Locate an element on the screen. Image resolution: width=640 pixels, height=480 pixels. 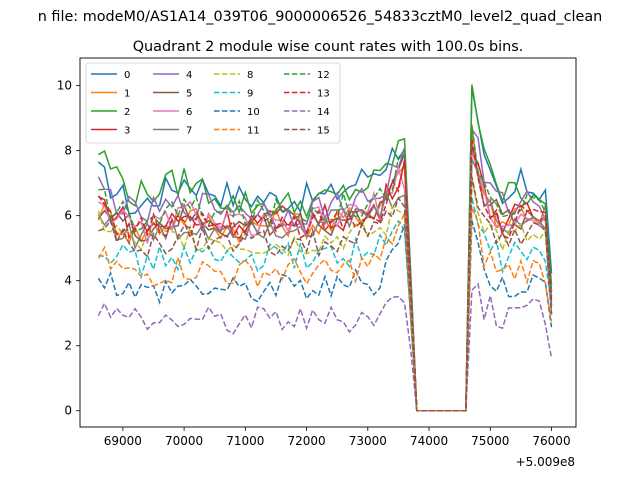
x-tick-label: 73000 is located at coordinates (368, 441).